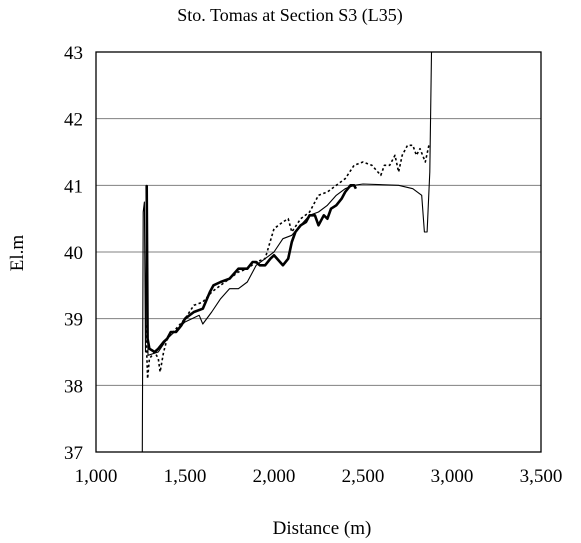 The height and width of the screenshot is (543, 581). What do you see at coordinates (185, 476) in the screenshot?
I see `x-tick-label: 1,500` at bounding box center [185, 476].